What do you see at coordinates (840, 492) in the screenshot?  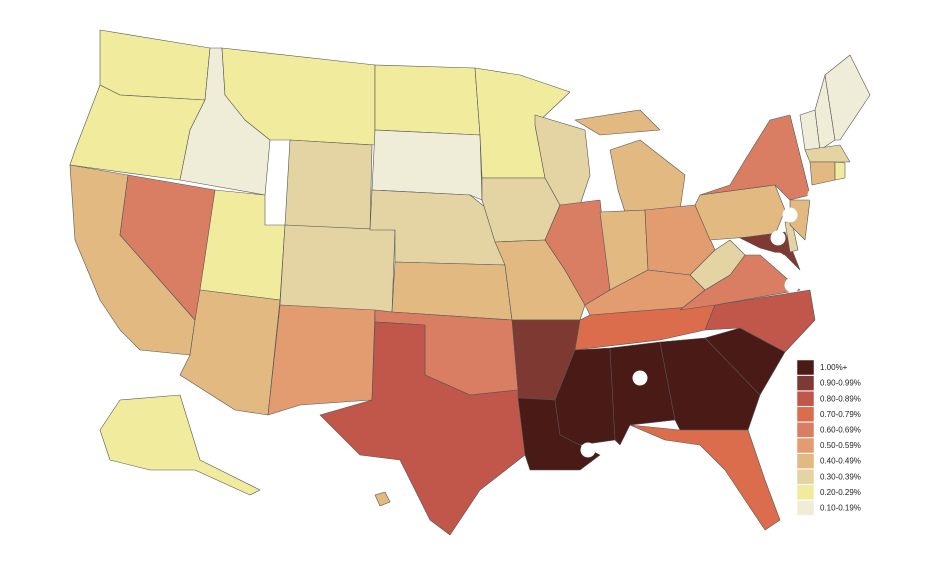 I see `legend-label: 0.20-0.29%` at bounding box center [840, 492].